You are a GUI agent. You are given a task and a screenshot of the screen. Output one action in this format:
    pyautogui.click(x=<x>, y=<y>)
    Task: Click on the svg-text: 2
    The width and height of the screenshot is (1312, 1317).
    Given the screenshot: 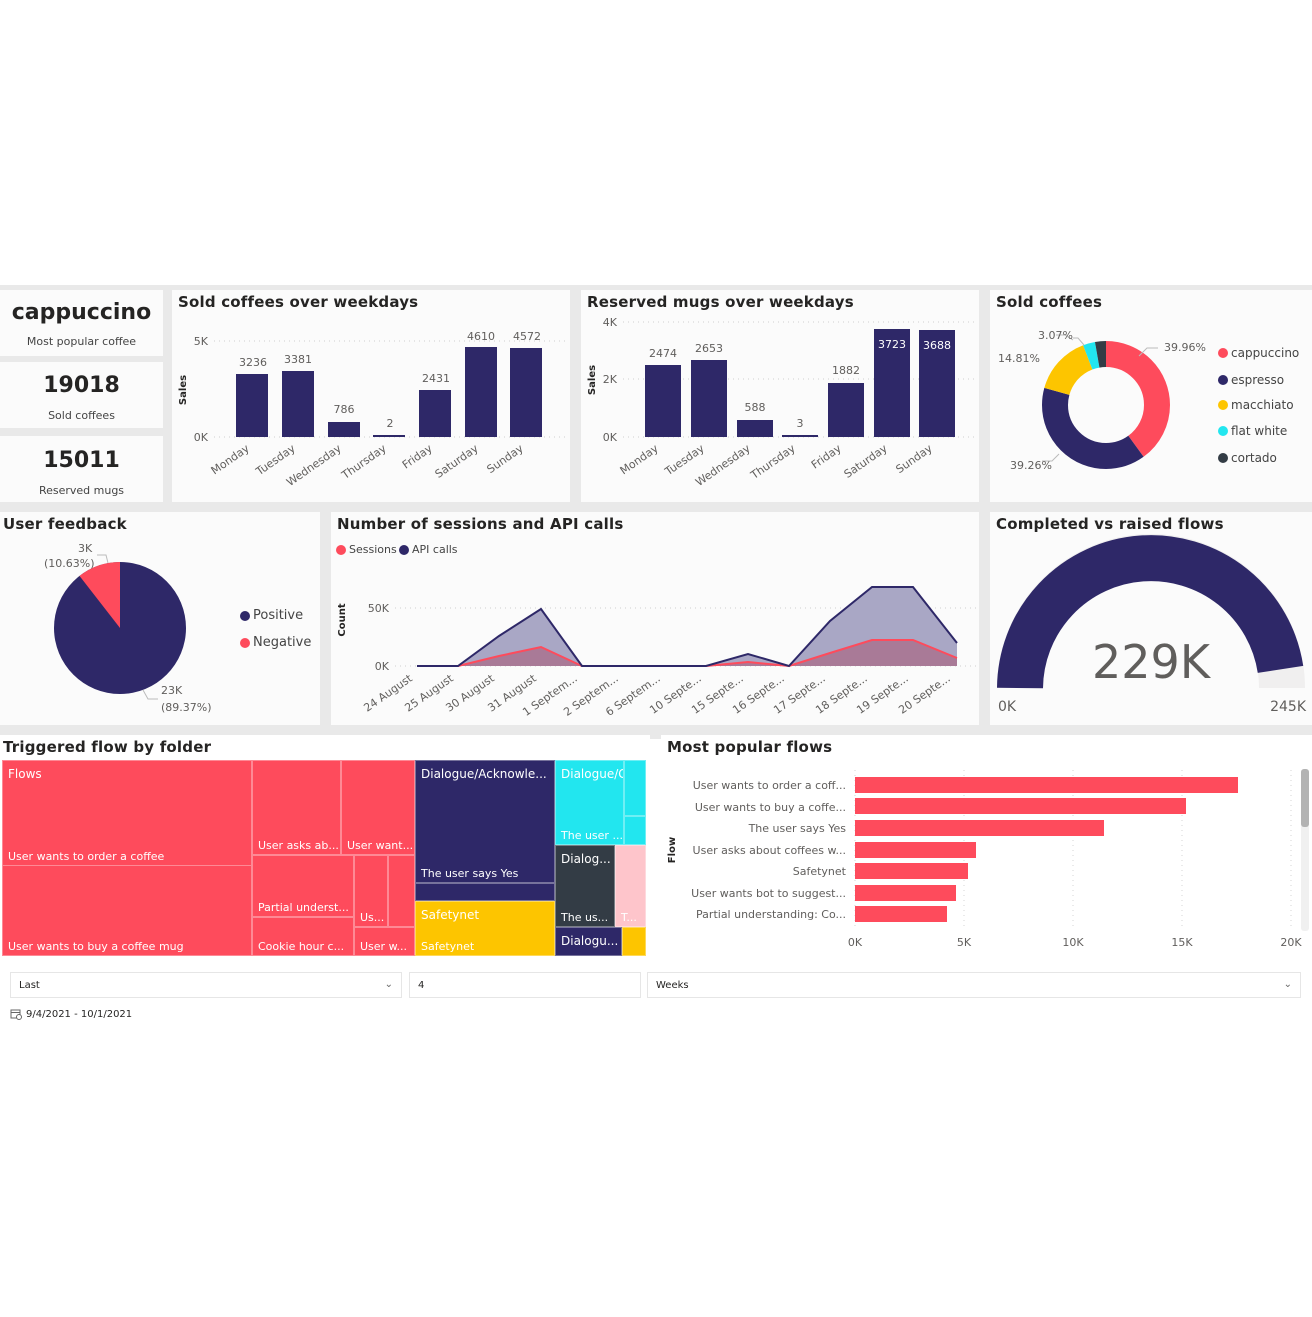 What is the action you would take?
    pyautogui.click(x=390, y=423)
    